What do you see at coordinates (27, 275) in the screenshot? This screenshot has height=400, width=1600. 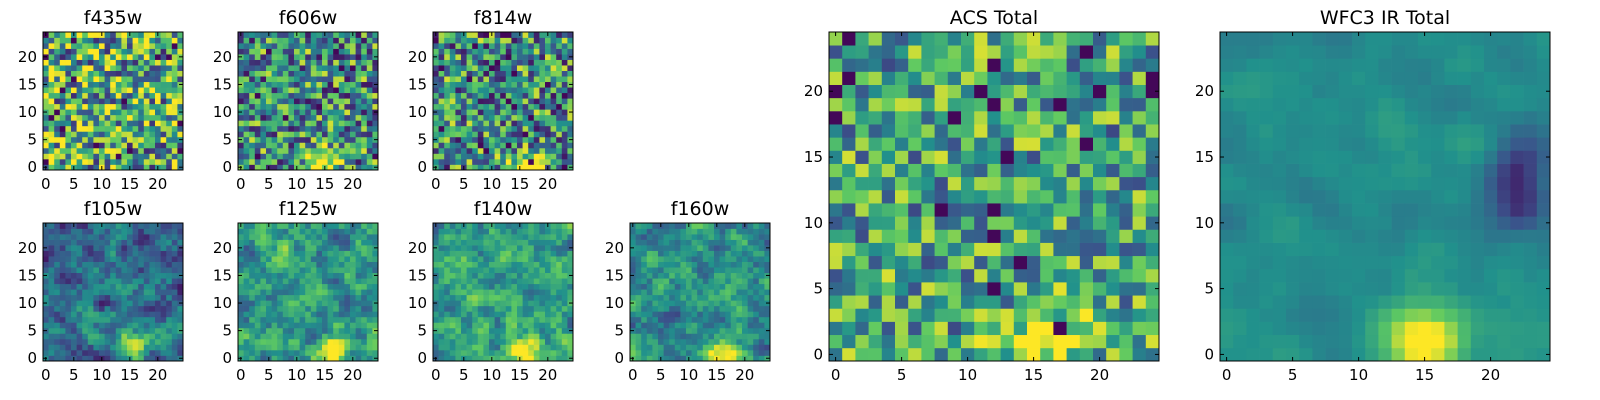 I see `y-tick-label: 15` at bounding box center [27, 275].